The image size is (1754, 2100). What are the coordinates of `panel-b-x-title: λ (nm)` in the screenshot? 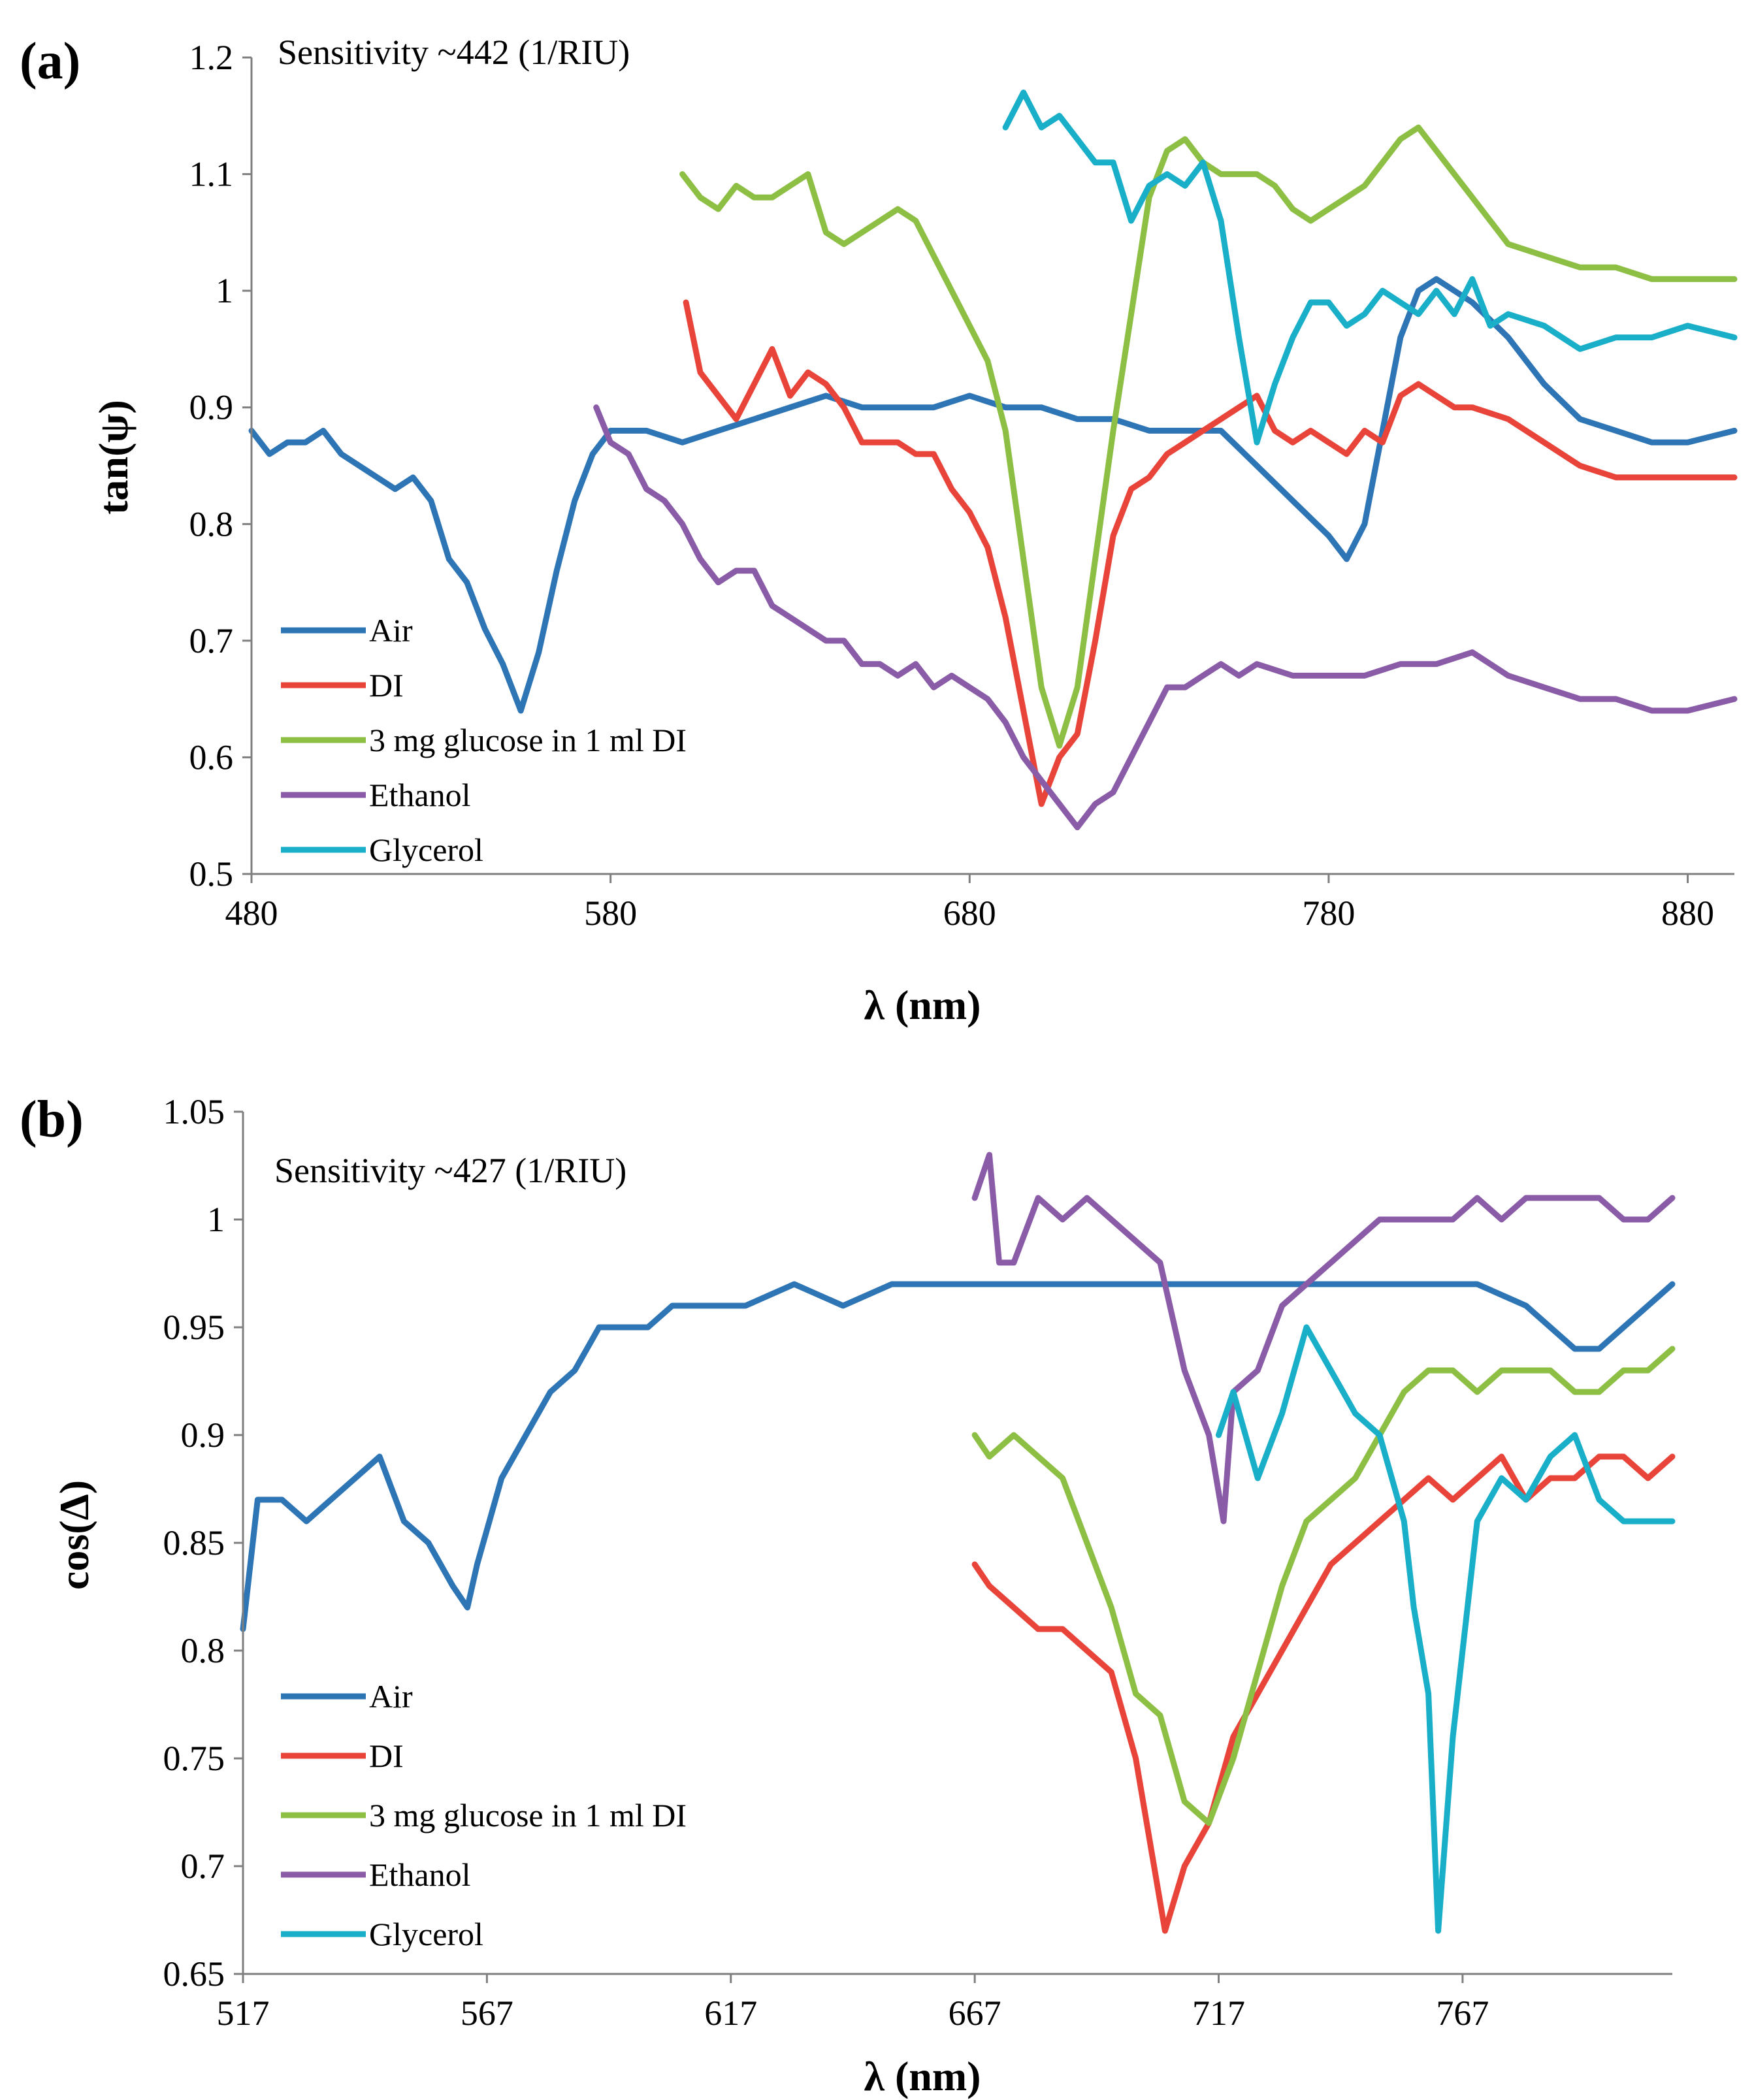 It's located at (922, 2076).